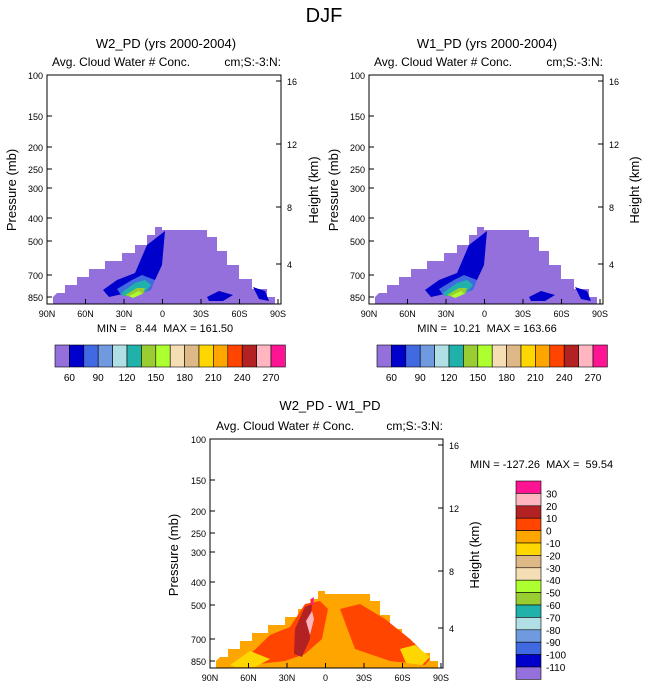 The image size is (648, 694). Describe the element at coordinates (477, 378) in the screenshot. I see `colorbar-label: 150` at that location.